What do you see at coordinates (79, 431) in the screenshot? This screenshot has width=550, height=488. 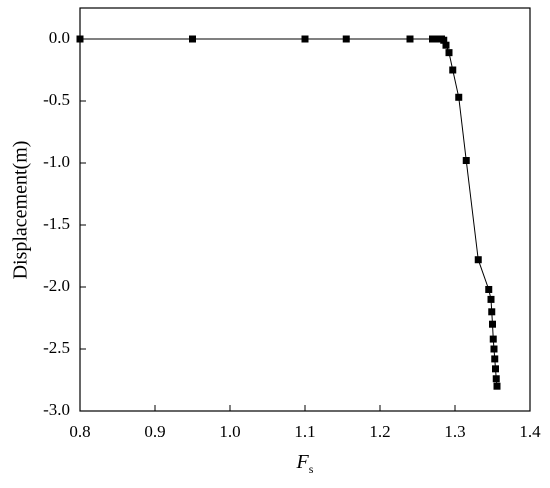 I see `x-tick-label: 0.8` at bounding box center [79, 431].